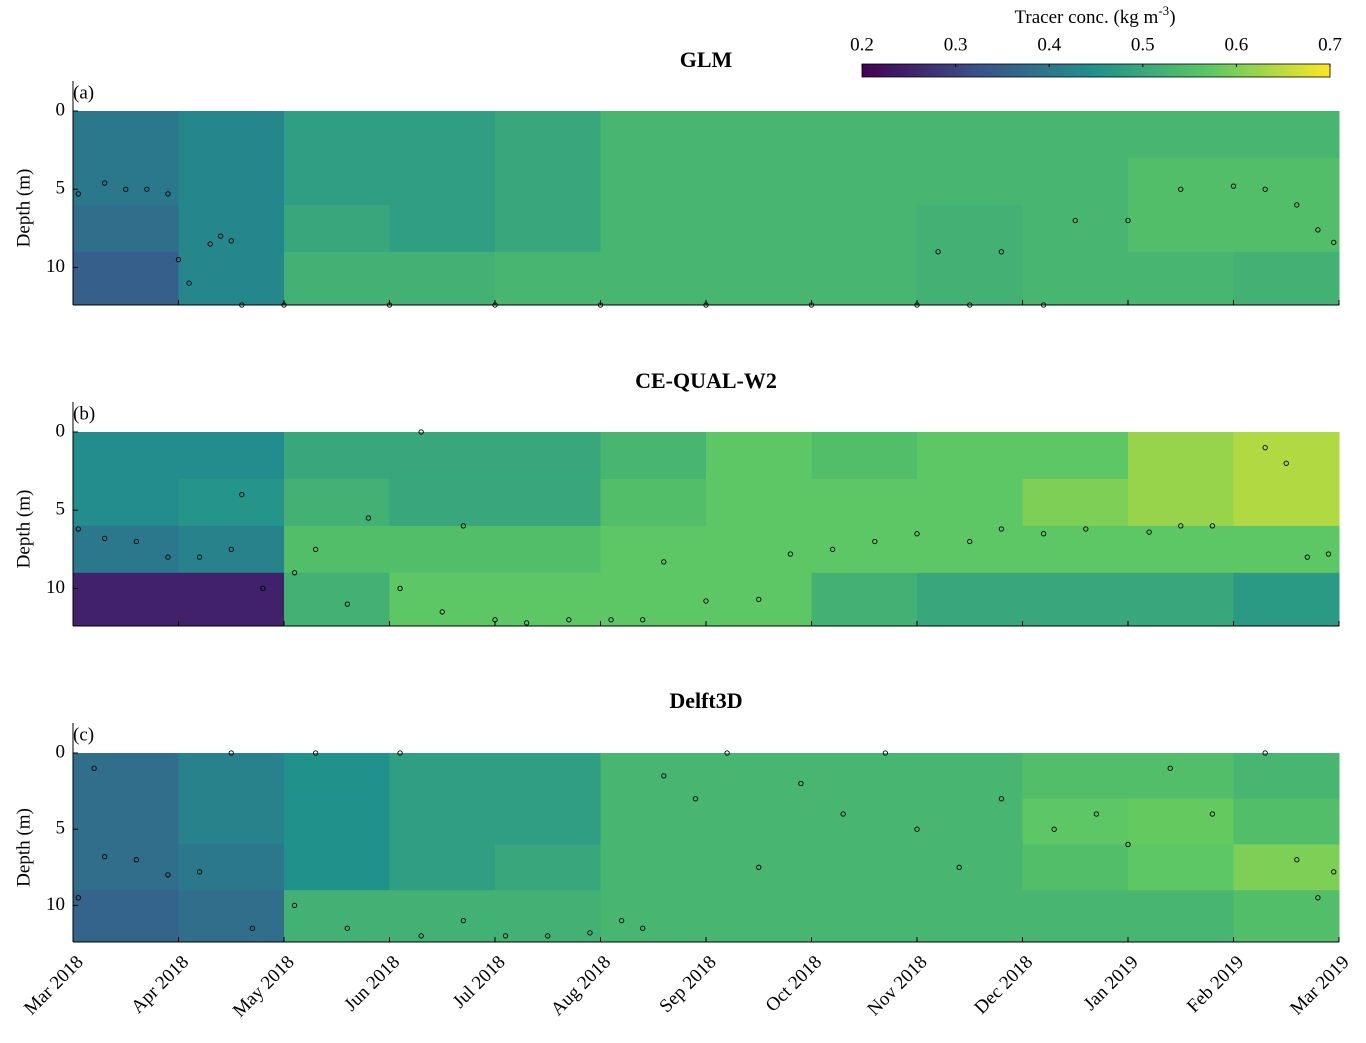  Describe the element at coordinates (706, 380) in the screenshot. I see `chart-title: CE-QUAL-W2` at that location.